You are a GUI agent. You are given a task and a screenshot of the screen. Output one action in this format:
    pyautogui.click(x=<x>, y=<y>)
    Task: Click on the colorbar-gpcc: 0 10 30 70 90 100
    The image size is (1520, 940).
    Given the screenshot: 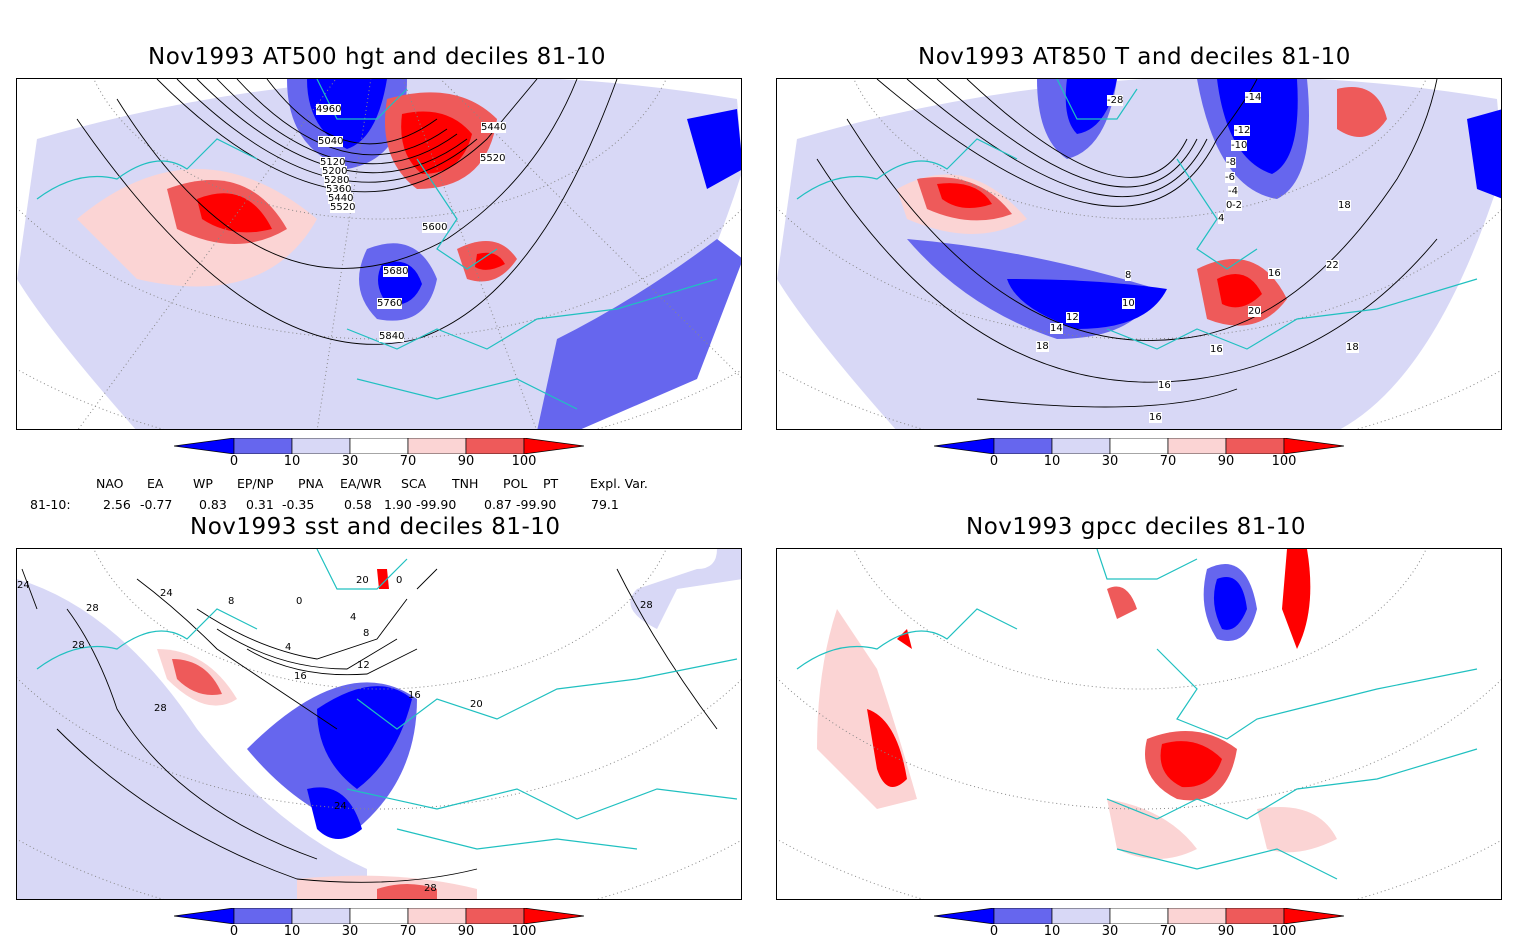 What is the action you would take?
    pyautogui.click(x=1139, y=923)
    